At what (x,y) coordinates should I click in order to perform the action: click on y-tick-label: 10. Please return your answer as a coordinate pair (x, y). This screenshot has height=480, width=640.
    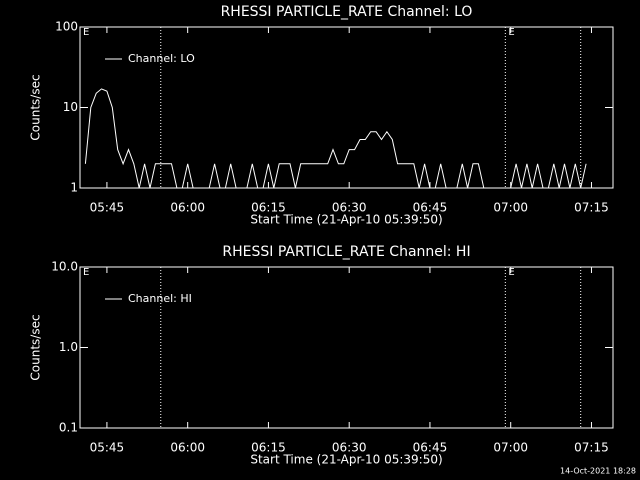
    Looking at the image, I should click on (70, 107).